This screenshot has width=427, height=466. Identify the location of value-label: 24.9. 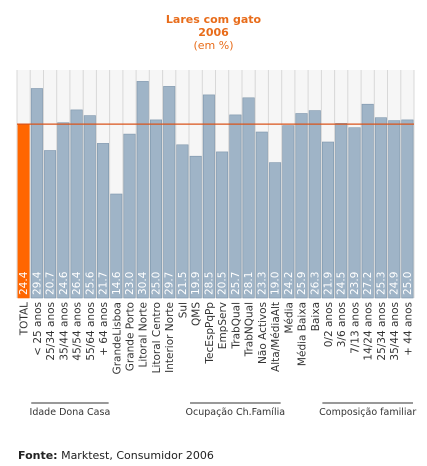
(395, 283).